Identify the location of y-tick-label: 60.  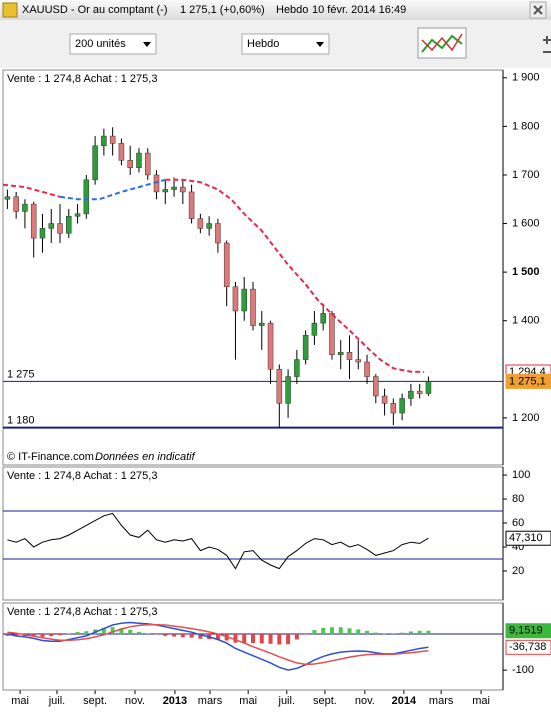
(518, 523).